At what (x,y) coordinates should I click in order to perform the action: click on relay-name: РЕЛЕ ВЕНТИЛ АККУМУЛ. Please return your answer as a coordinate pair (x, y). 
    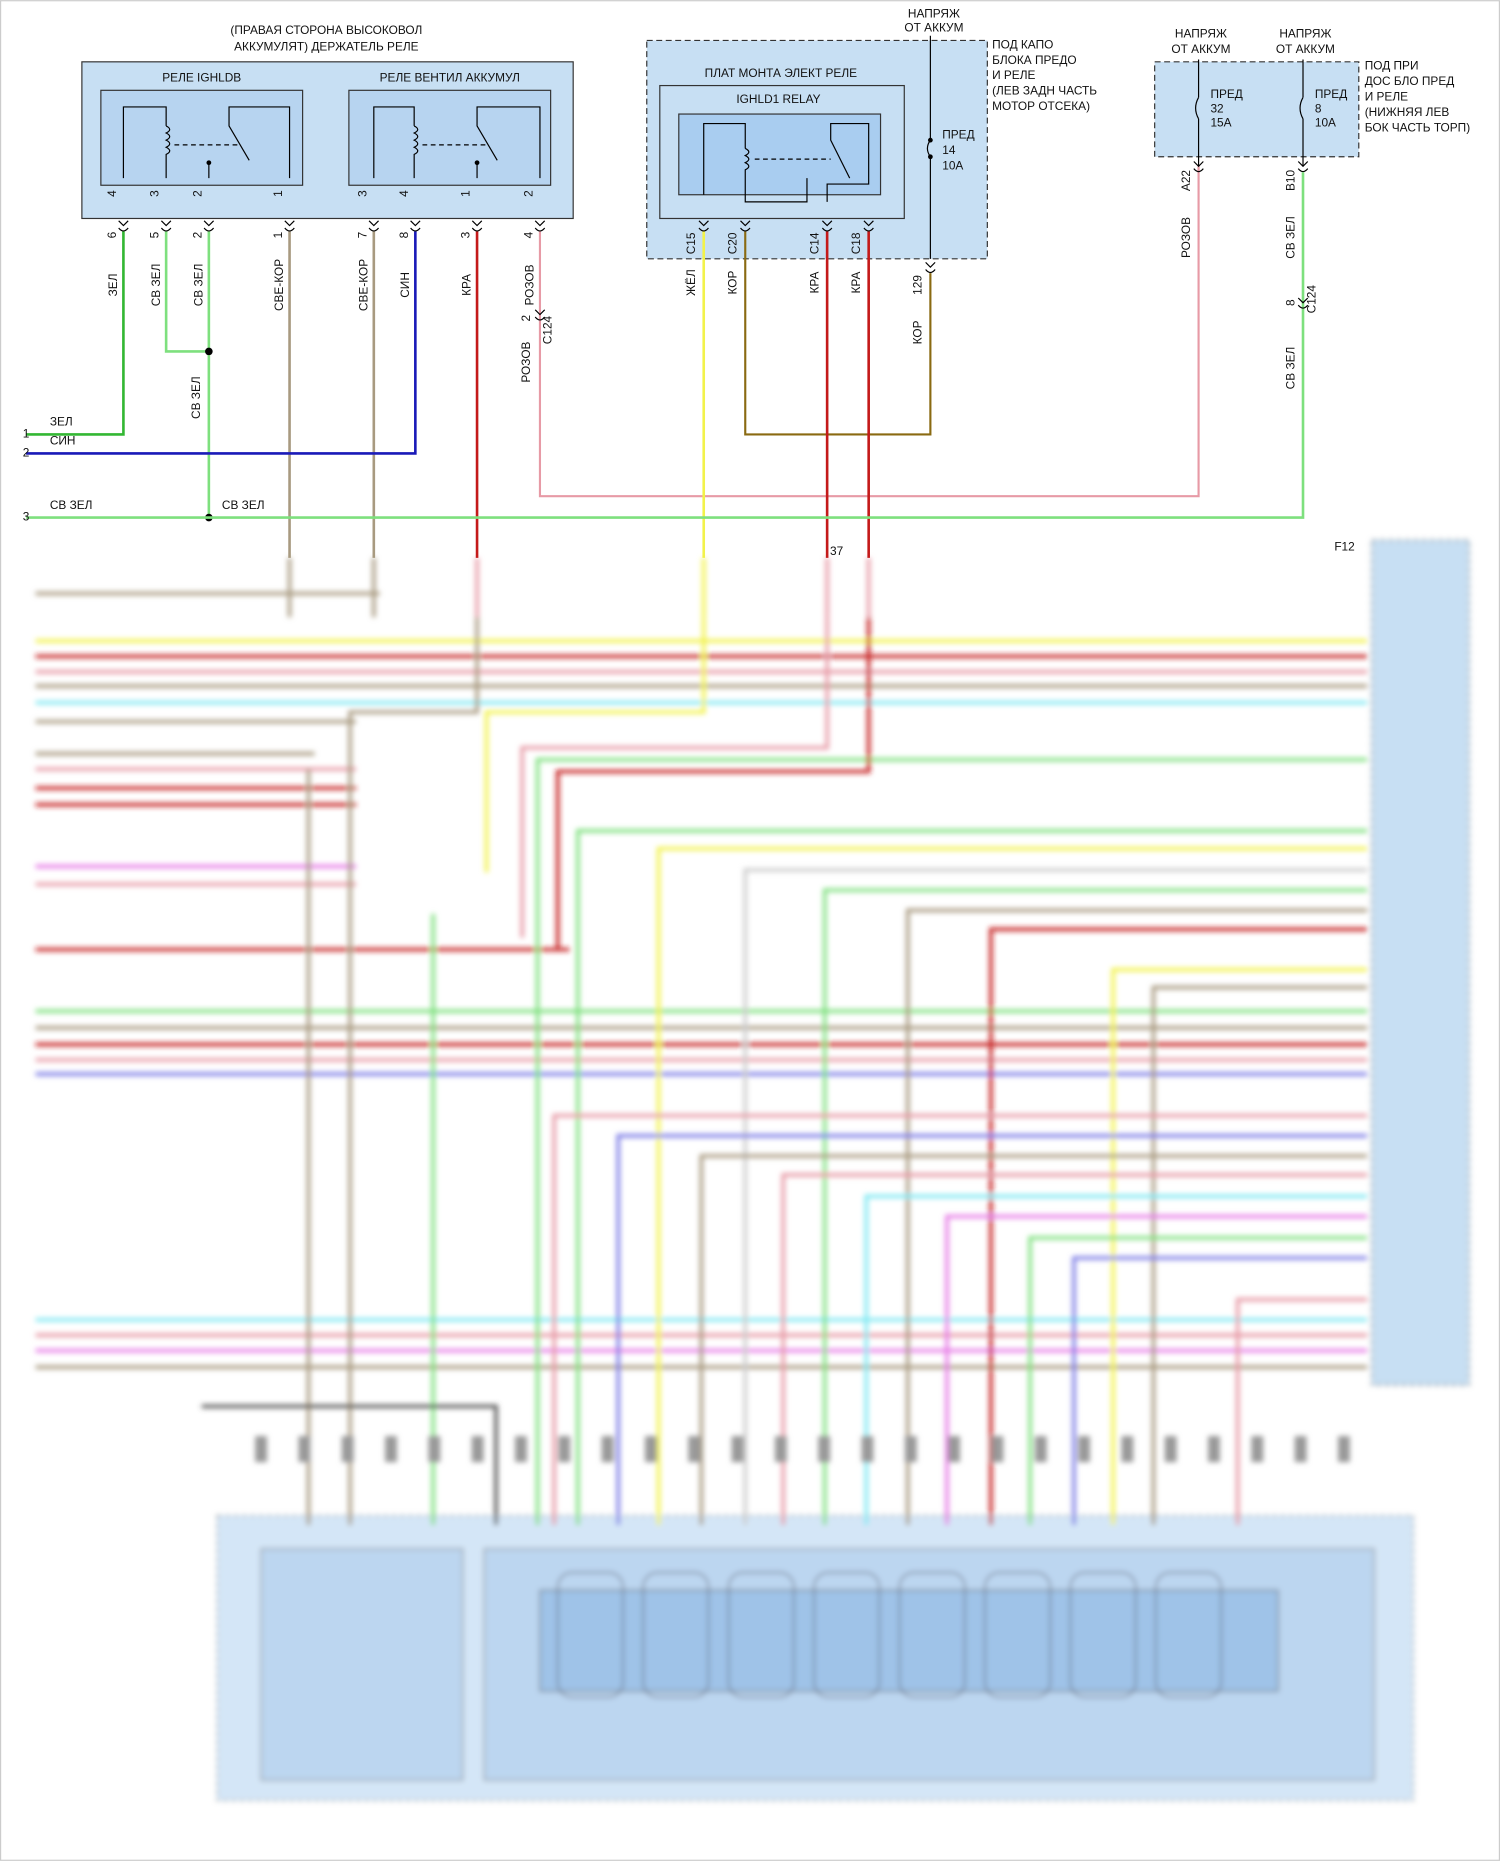
    Looking at the image, I should click on (450, 78).